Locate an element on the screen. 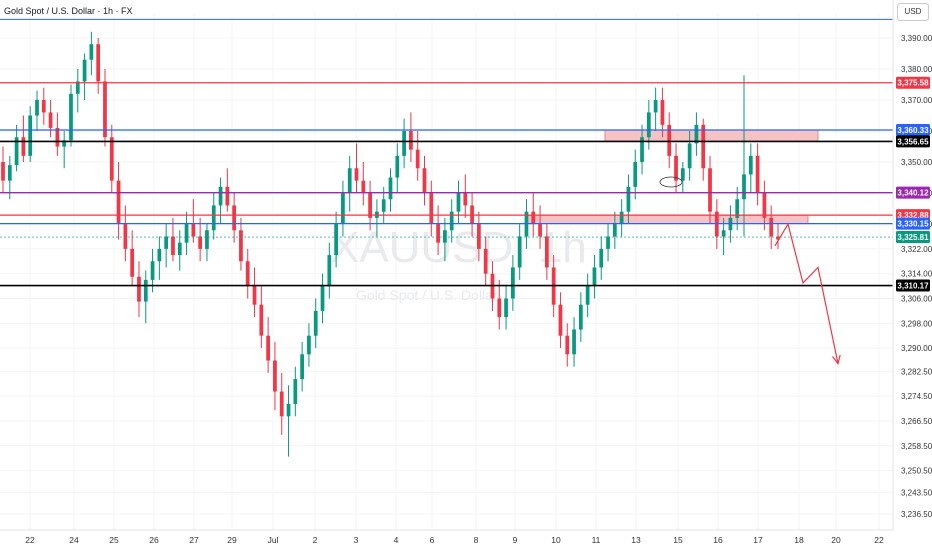 This screenshot has height=550, width=932. y-tick-label: 3,290.00 is located at coordinates (916, 348).